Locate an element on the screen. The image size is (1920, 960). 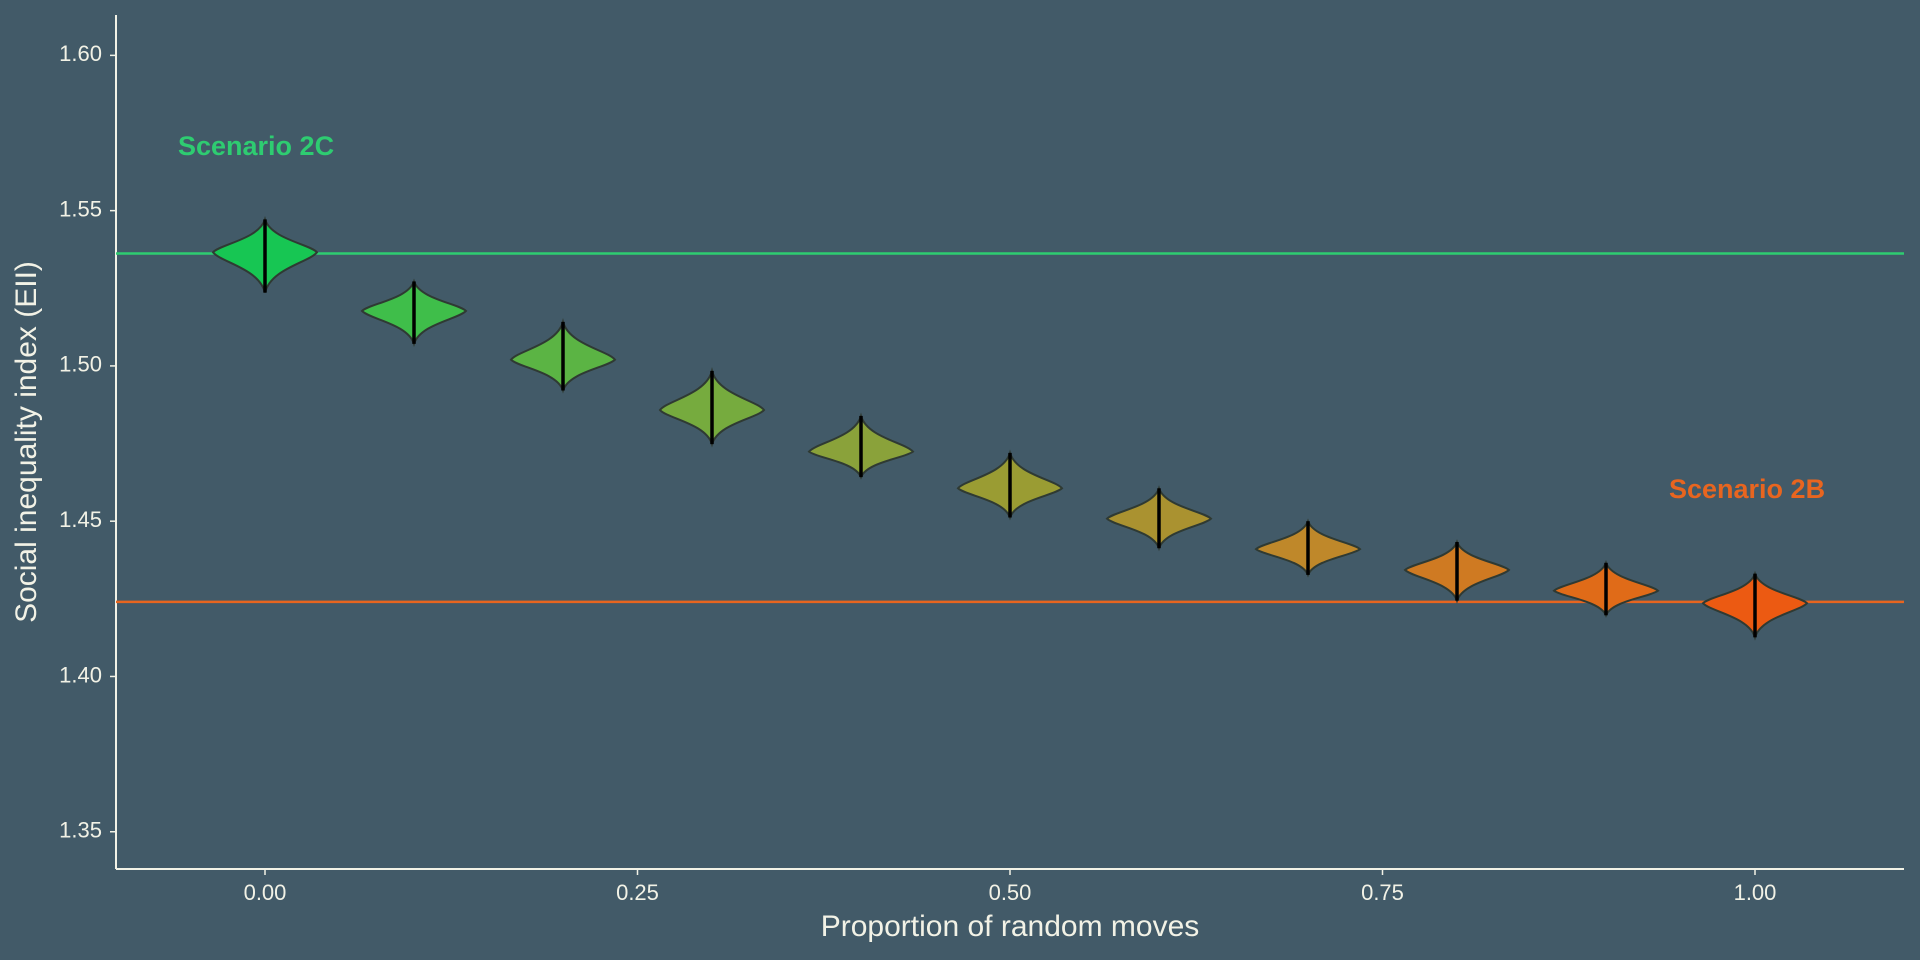
x-tick-label: 0.50 is located at coordinates (1010, 892).